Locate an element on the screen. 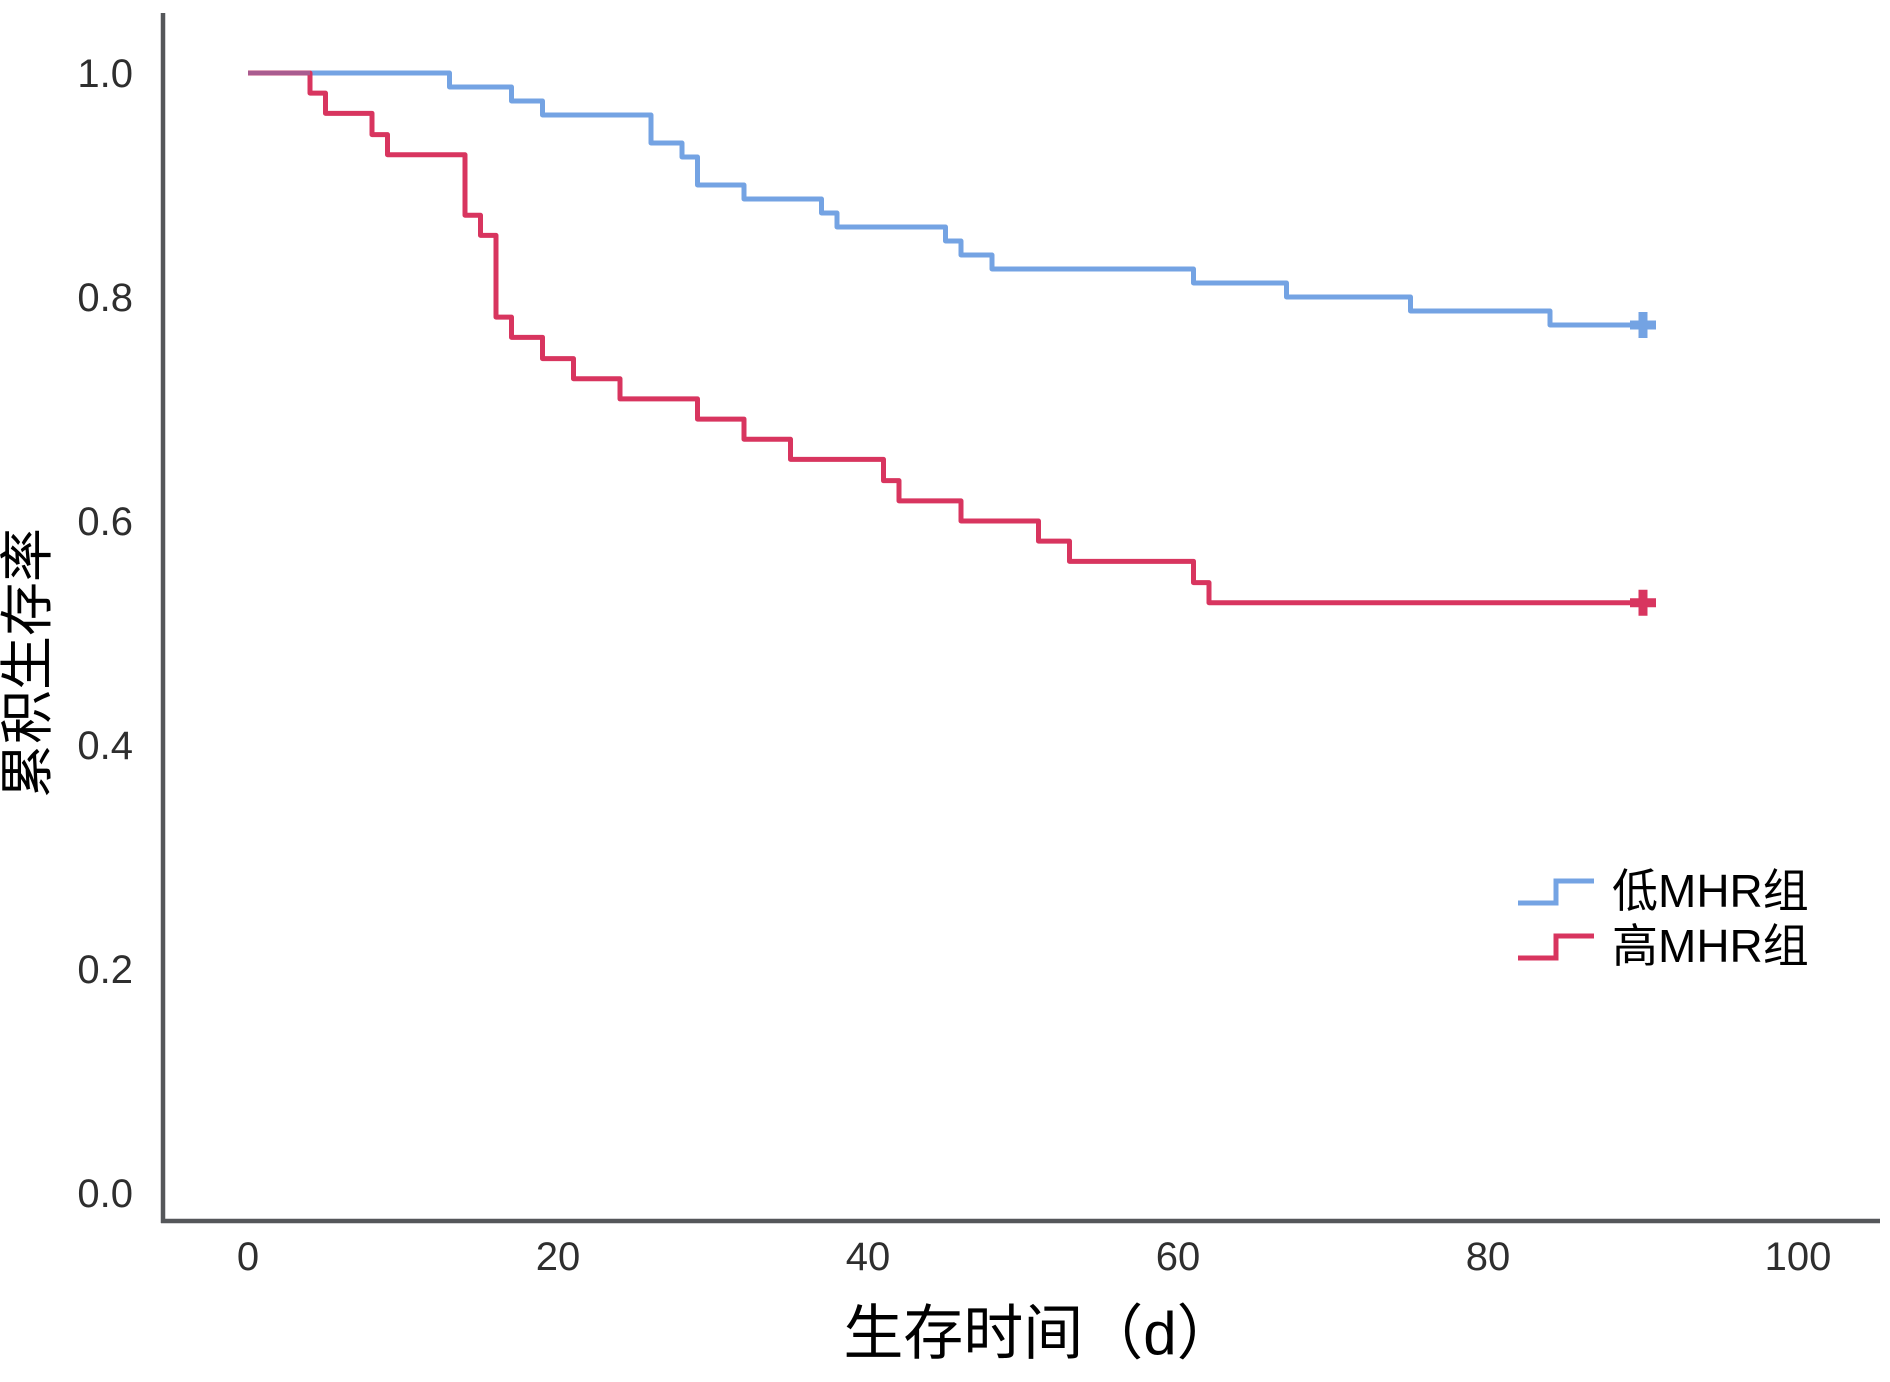  x-tick-label: 60 is located at coordinates (1178, 1257).